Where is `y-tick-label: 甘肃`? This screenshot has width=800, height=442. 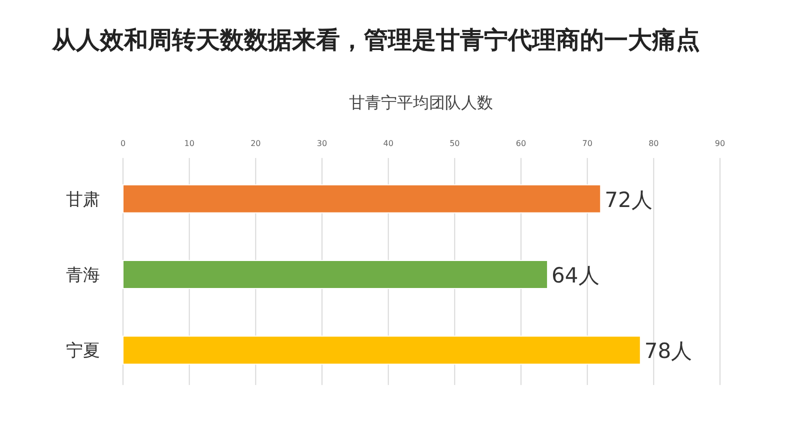 y-tick-label: 甘肃 is located at coordinates (83, 200).